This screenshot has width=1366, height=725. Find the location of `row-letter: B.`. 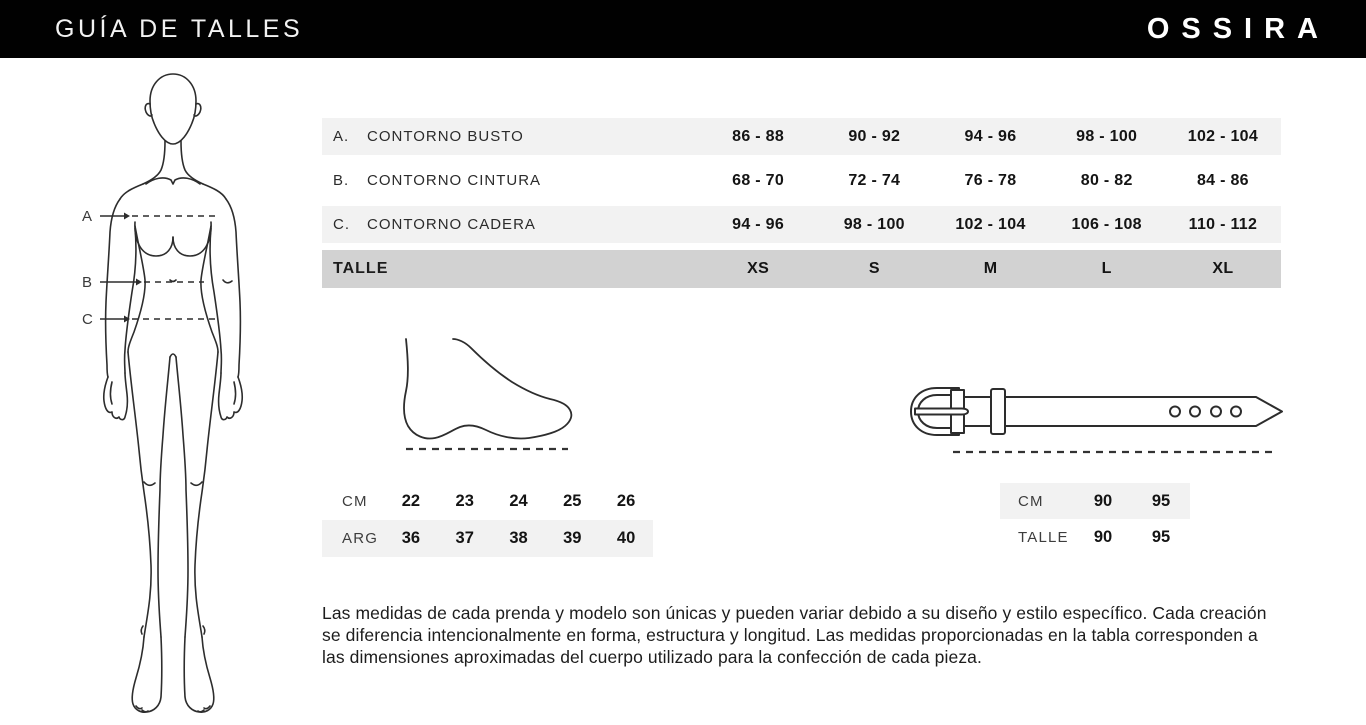

row-letter: B. is located at coordinates (341, 180).